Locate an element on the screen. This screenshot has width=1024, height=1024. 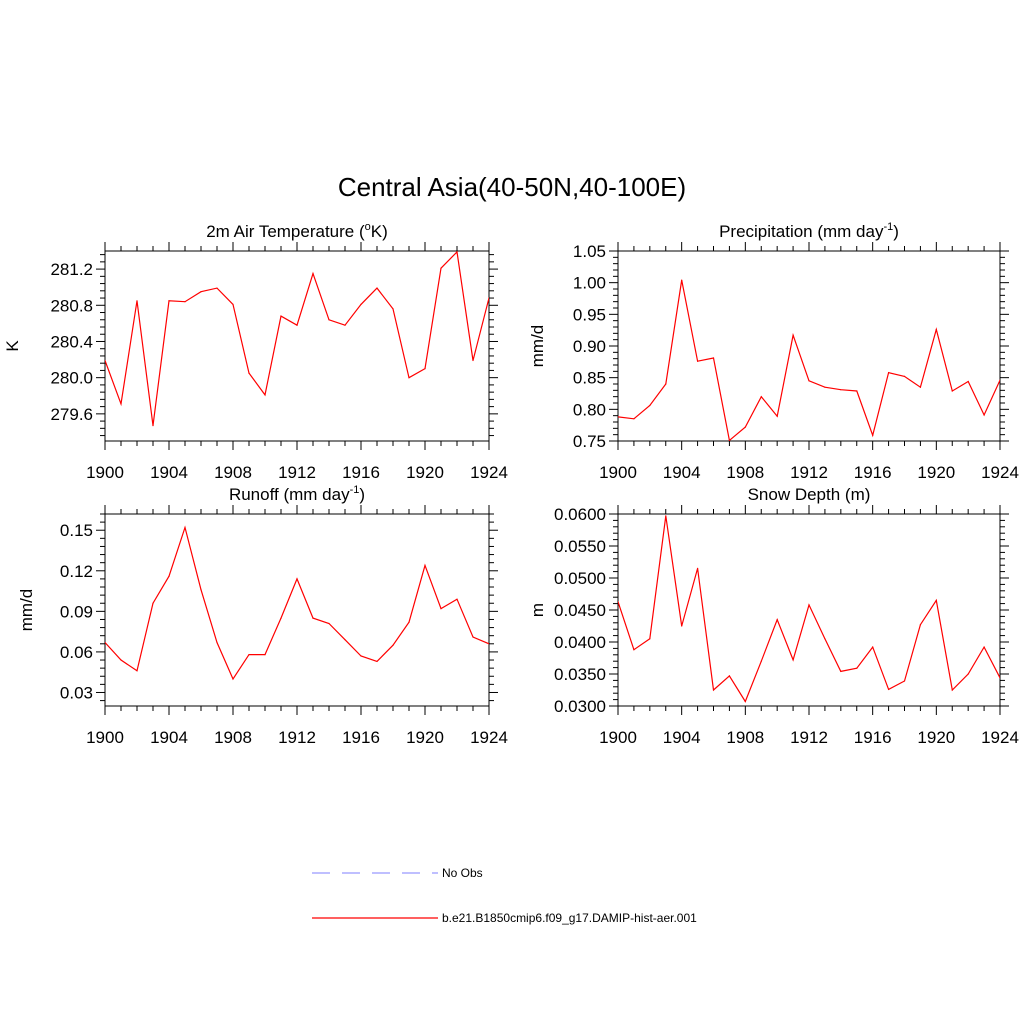
y-tick-label: 0.0550 is located at coordinates (580, 546).